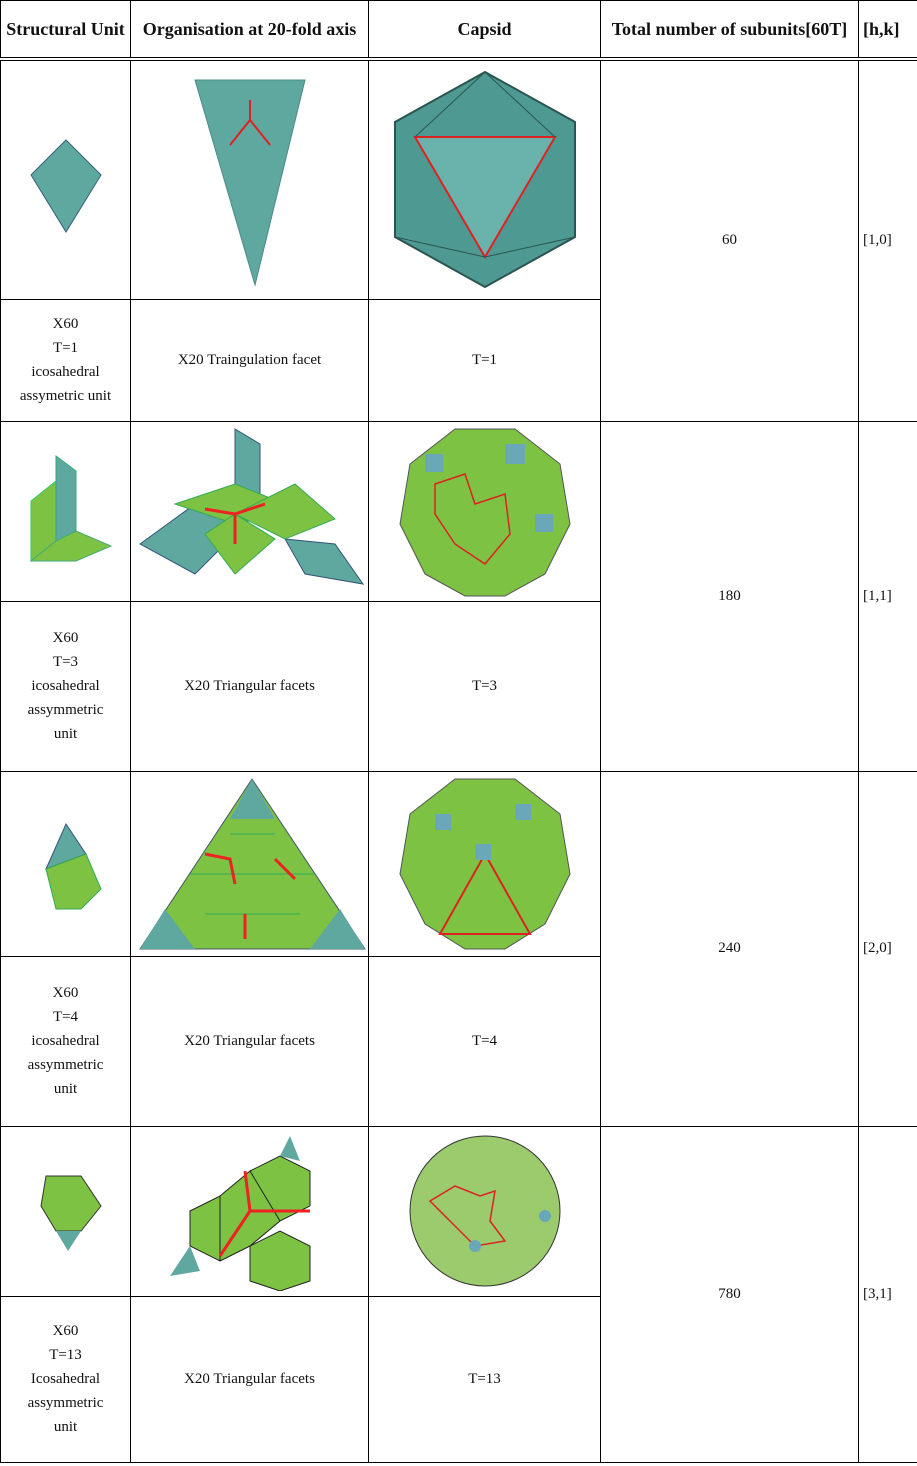 The width and height of the screenshot is (917, 1466). Describe the element at coordinates (65, 1017) in the screenshot. I see `text-line: T=4` at that location.